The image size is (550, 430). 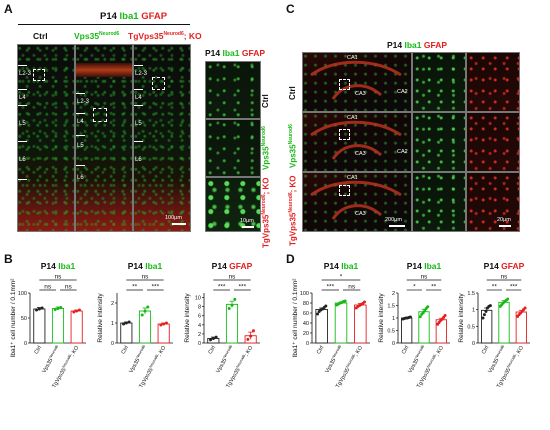 I want to click on y-tick-label: 6, so click(x=199, y=317).